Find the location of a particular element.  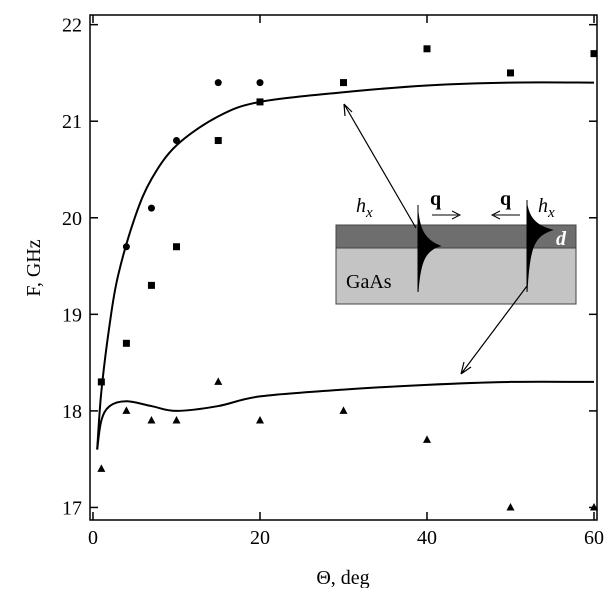

y-tick-label: 21 is located at coordinates (72, 122).